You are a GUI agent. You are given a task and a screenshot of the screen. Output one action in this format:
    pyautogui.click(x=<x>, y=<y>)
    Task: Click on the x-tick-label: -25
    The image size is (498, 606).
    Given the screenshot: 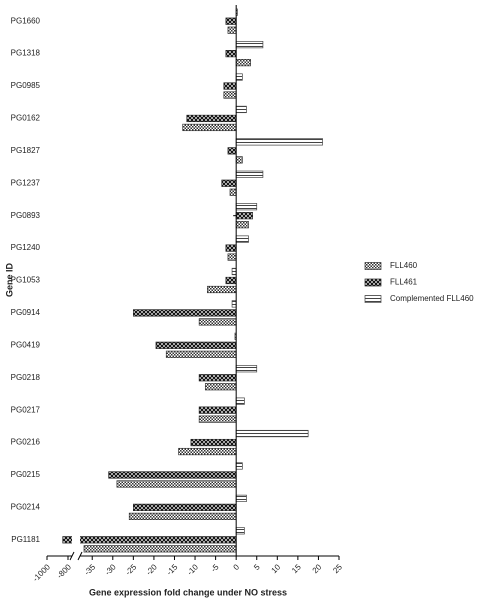 What is the action you would take?
    pyautogui.click(x=131, y=569)
    